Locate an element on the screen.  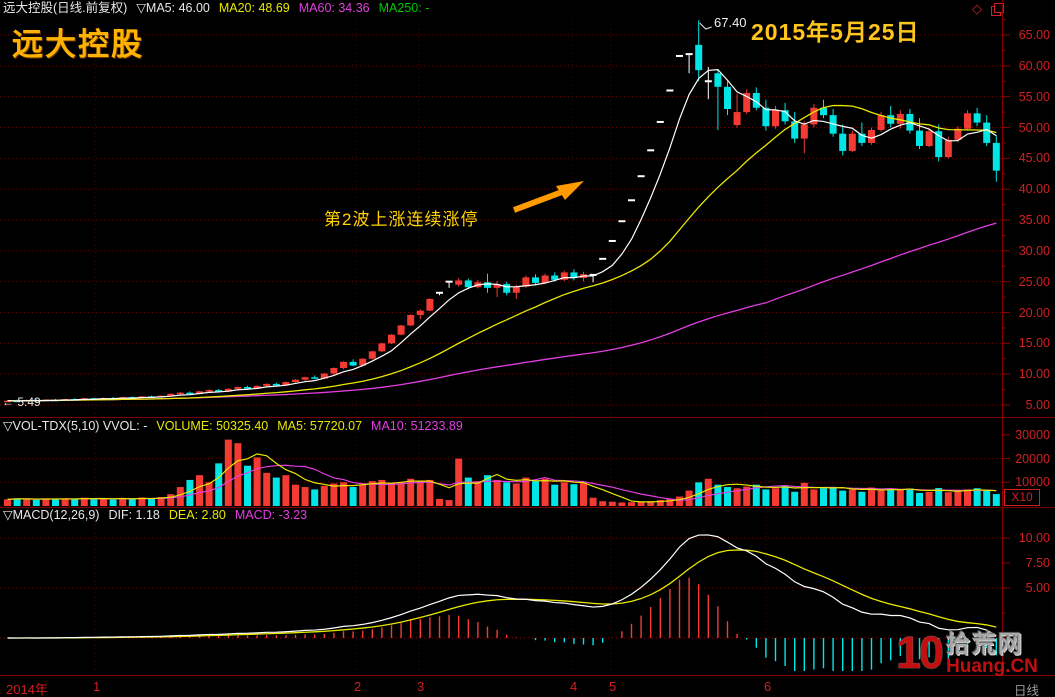
volume-gridlines is located at coordinates (501, 470).